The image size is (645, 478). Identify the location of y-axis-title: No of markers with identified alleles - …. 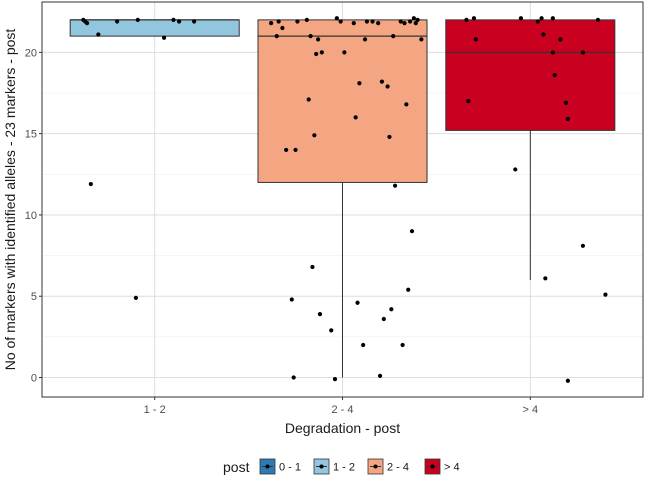
(10, 200).